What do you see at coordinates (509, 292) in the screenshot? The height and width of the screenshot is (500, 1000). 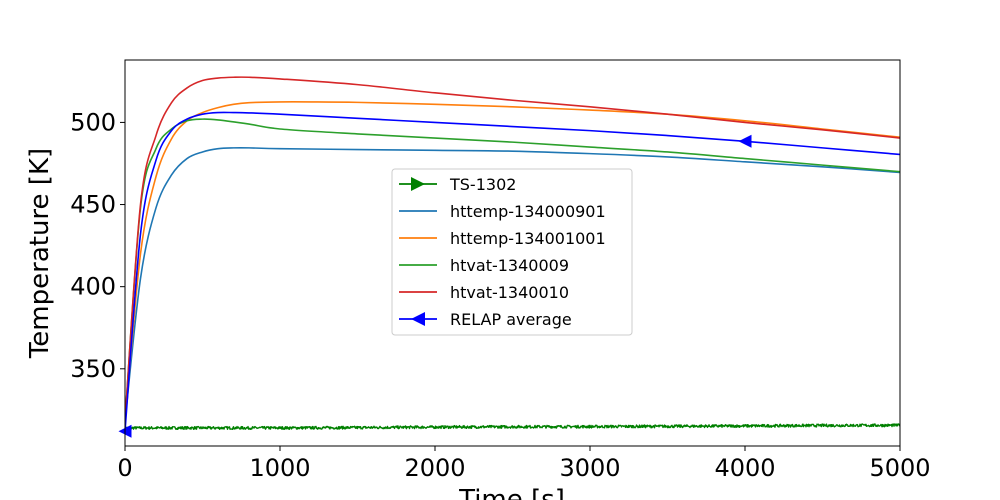 I see `legend-label-5: htvat-1340010` at bounding box center [509, 292].